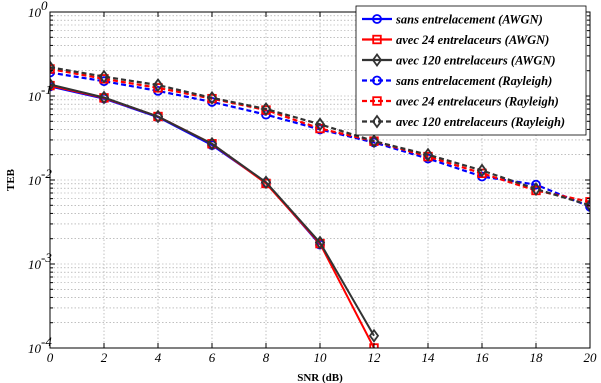 This screenshot has height=383, width=601. Describe the element at coordinates (212, 357) in the screenshot. I see `x-tick-label: 6` at that location.